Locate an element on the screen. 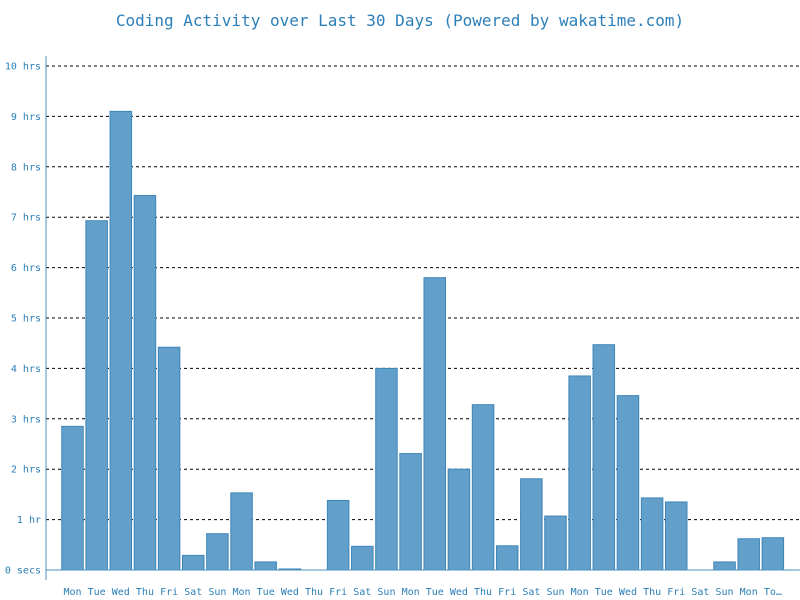  y-tick-label: 3 hrs is located at coordinates (26, 419).